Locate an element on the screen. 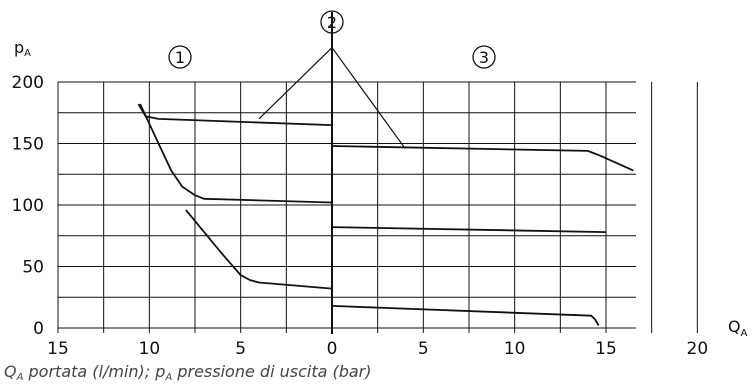 The width and height of the screenshot is (753, 389). y-axis-label: pA is located at coordinates (22, 48).